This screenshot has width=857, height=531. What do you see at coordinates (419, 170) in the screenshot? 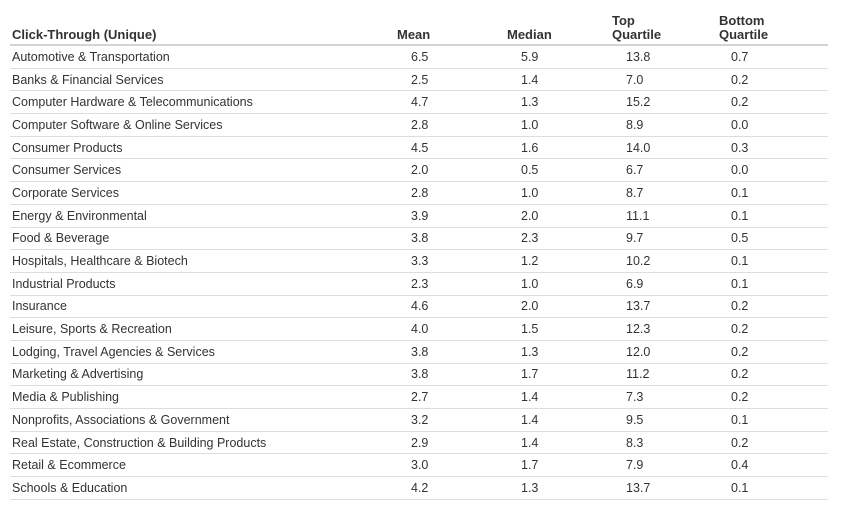
I see `table-row: Consumer Services 2.0 0.5 6.7 0.0` at bounding box center [419, 170].